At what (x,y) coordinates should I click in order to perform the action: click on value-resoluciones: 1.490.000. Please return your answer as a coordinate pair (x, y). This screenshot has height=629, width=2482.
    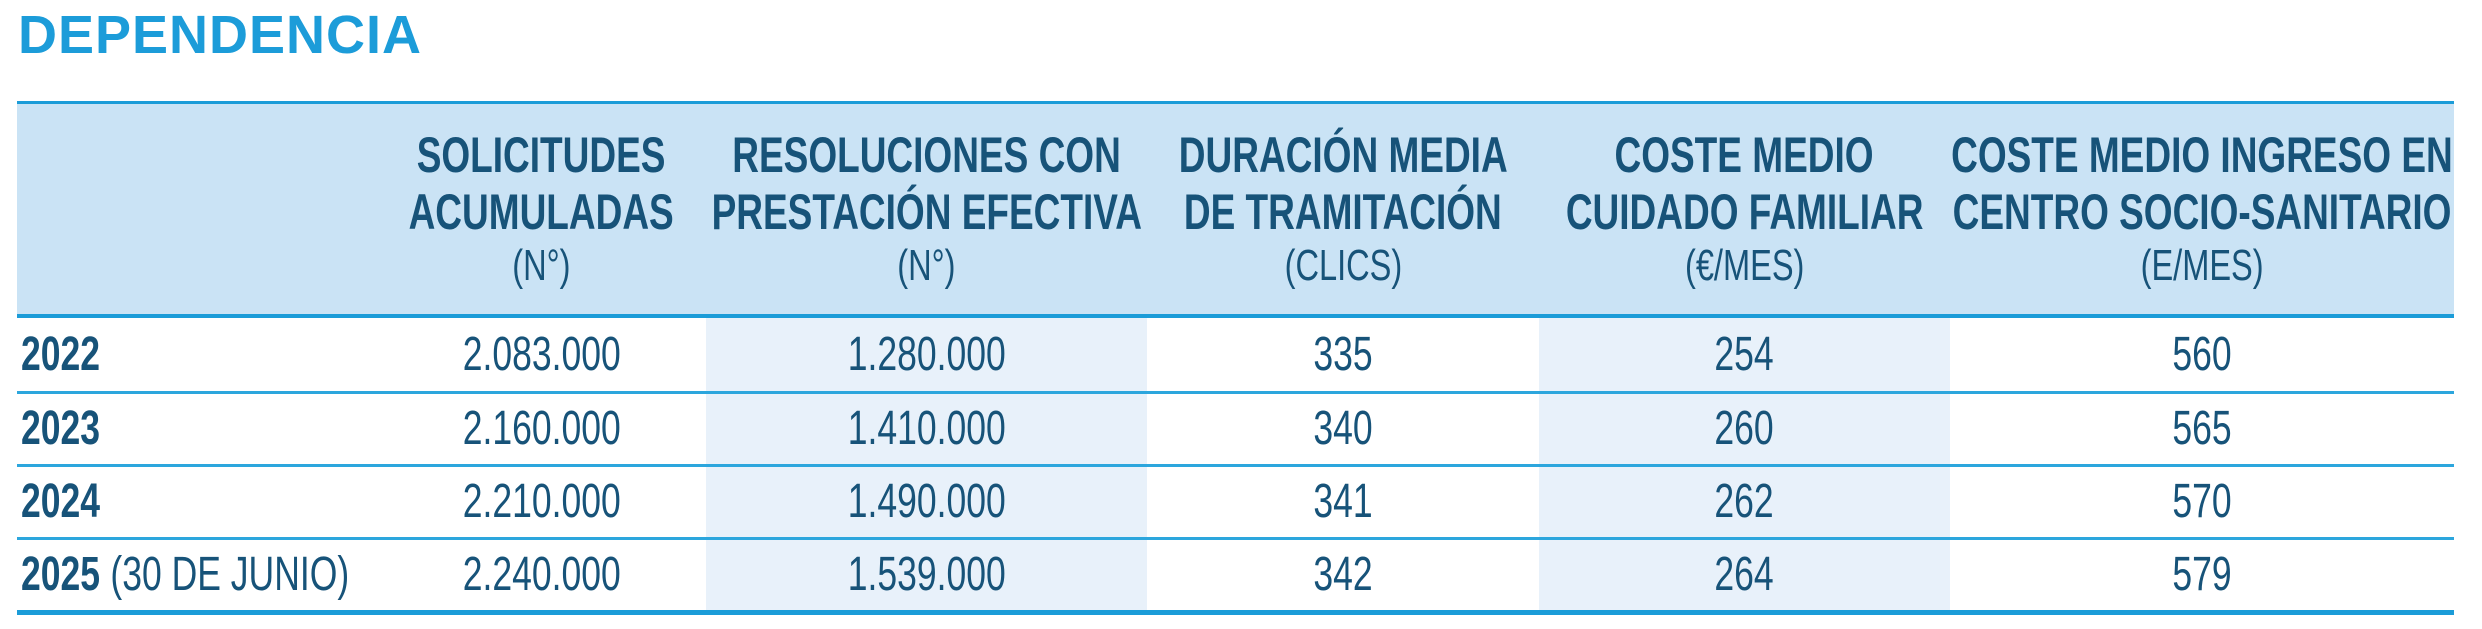
    Looking at the image, I should click on (926, 501).